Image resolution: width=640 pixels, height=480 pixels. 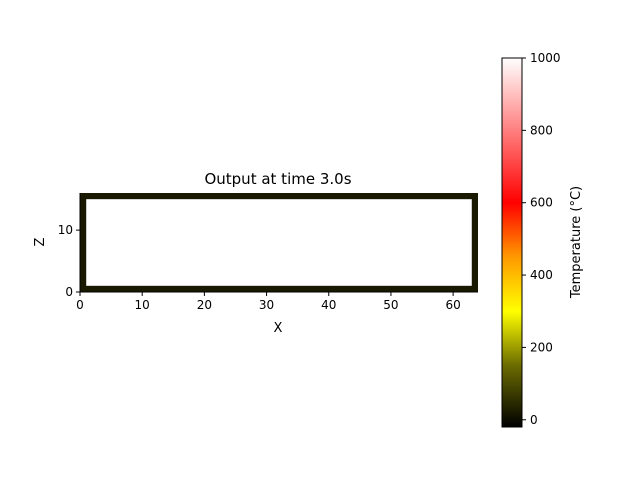 I want to click on colorbar-gradient, so click(x=512, y=242).